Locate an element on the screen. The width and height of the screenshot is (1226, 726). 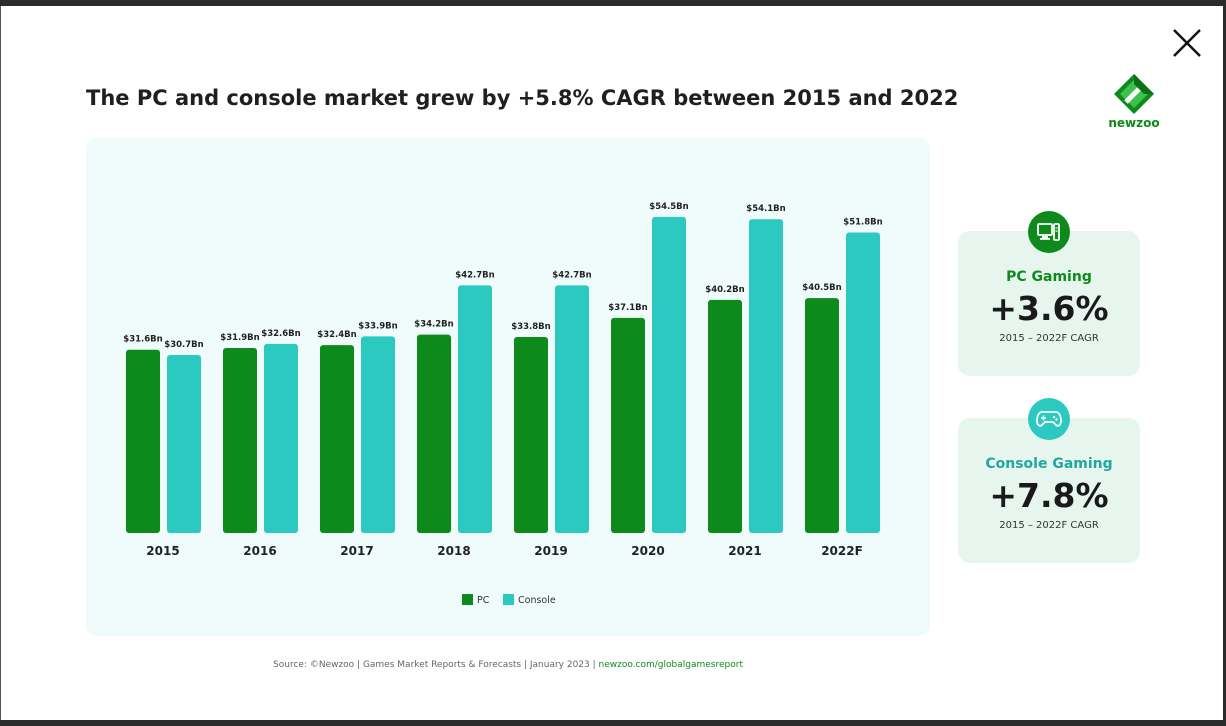
close-icon is located at coordinates (1187, 43).